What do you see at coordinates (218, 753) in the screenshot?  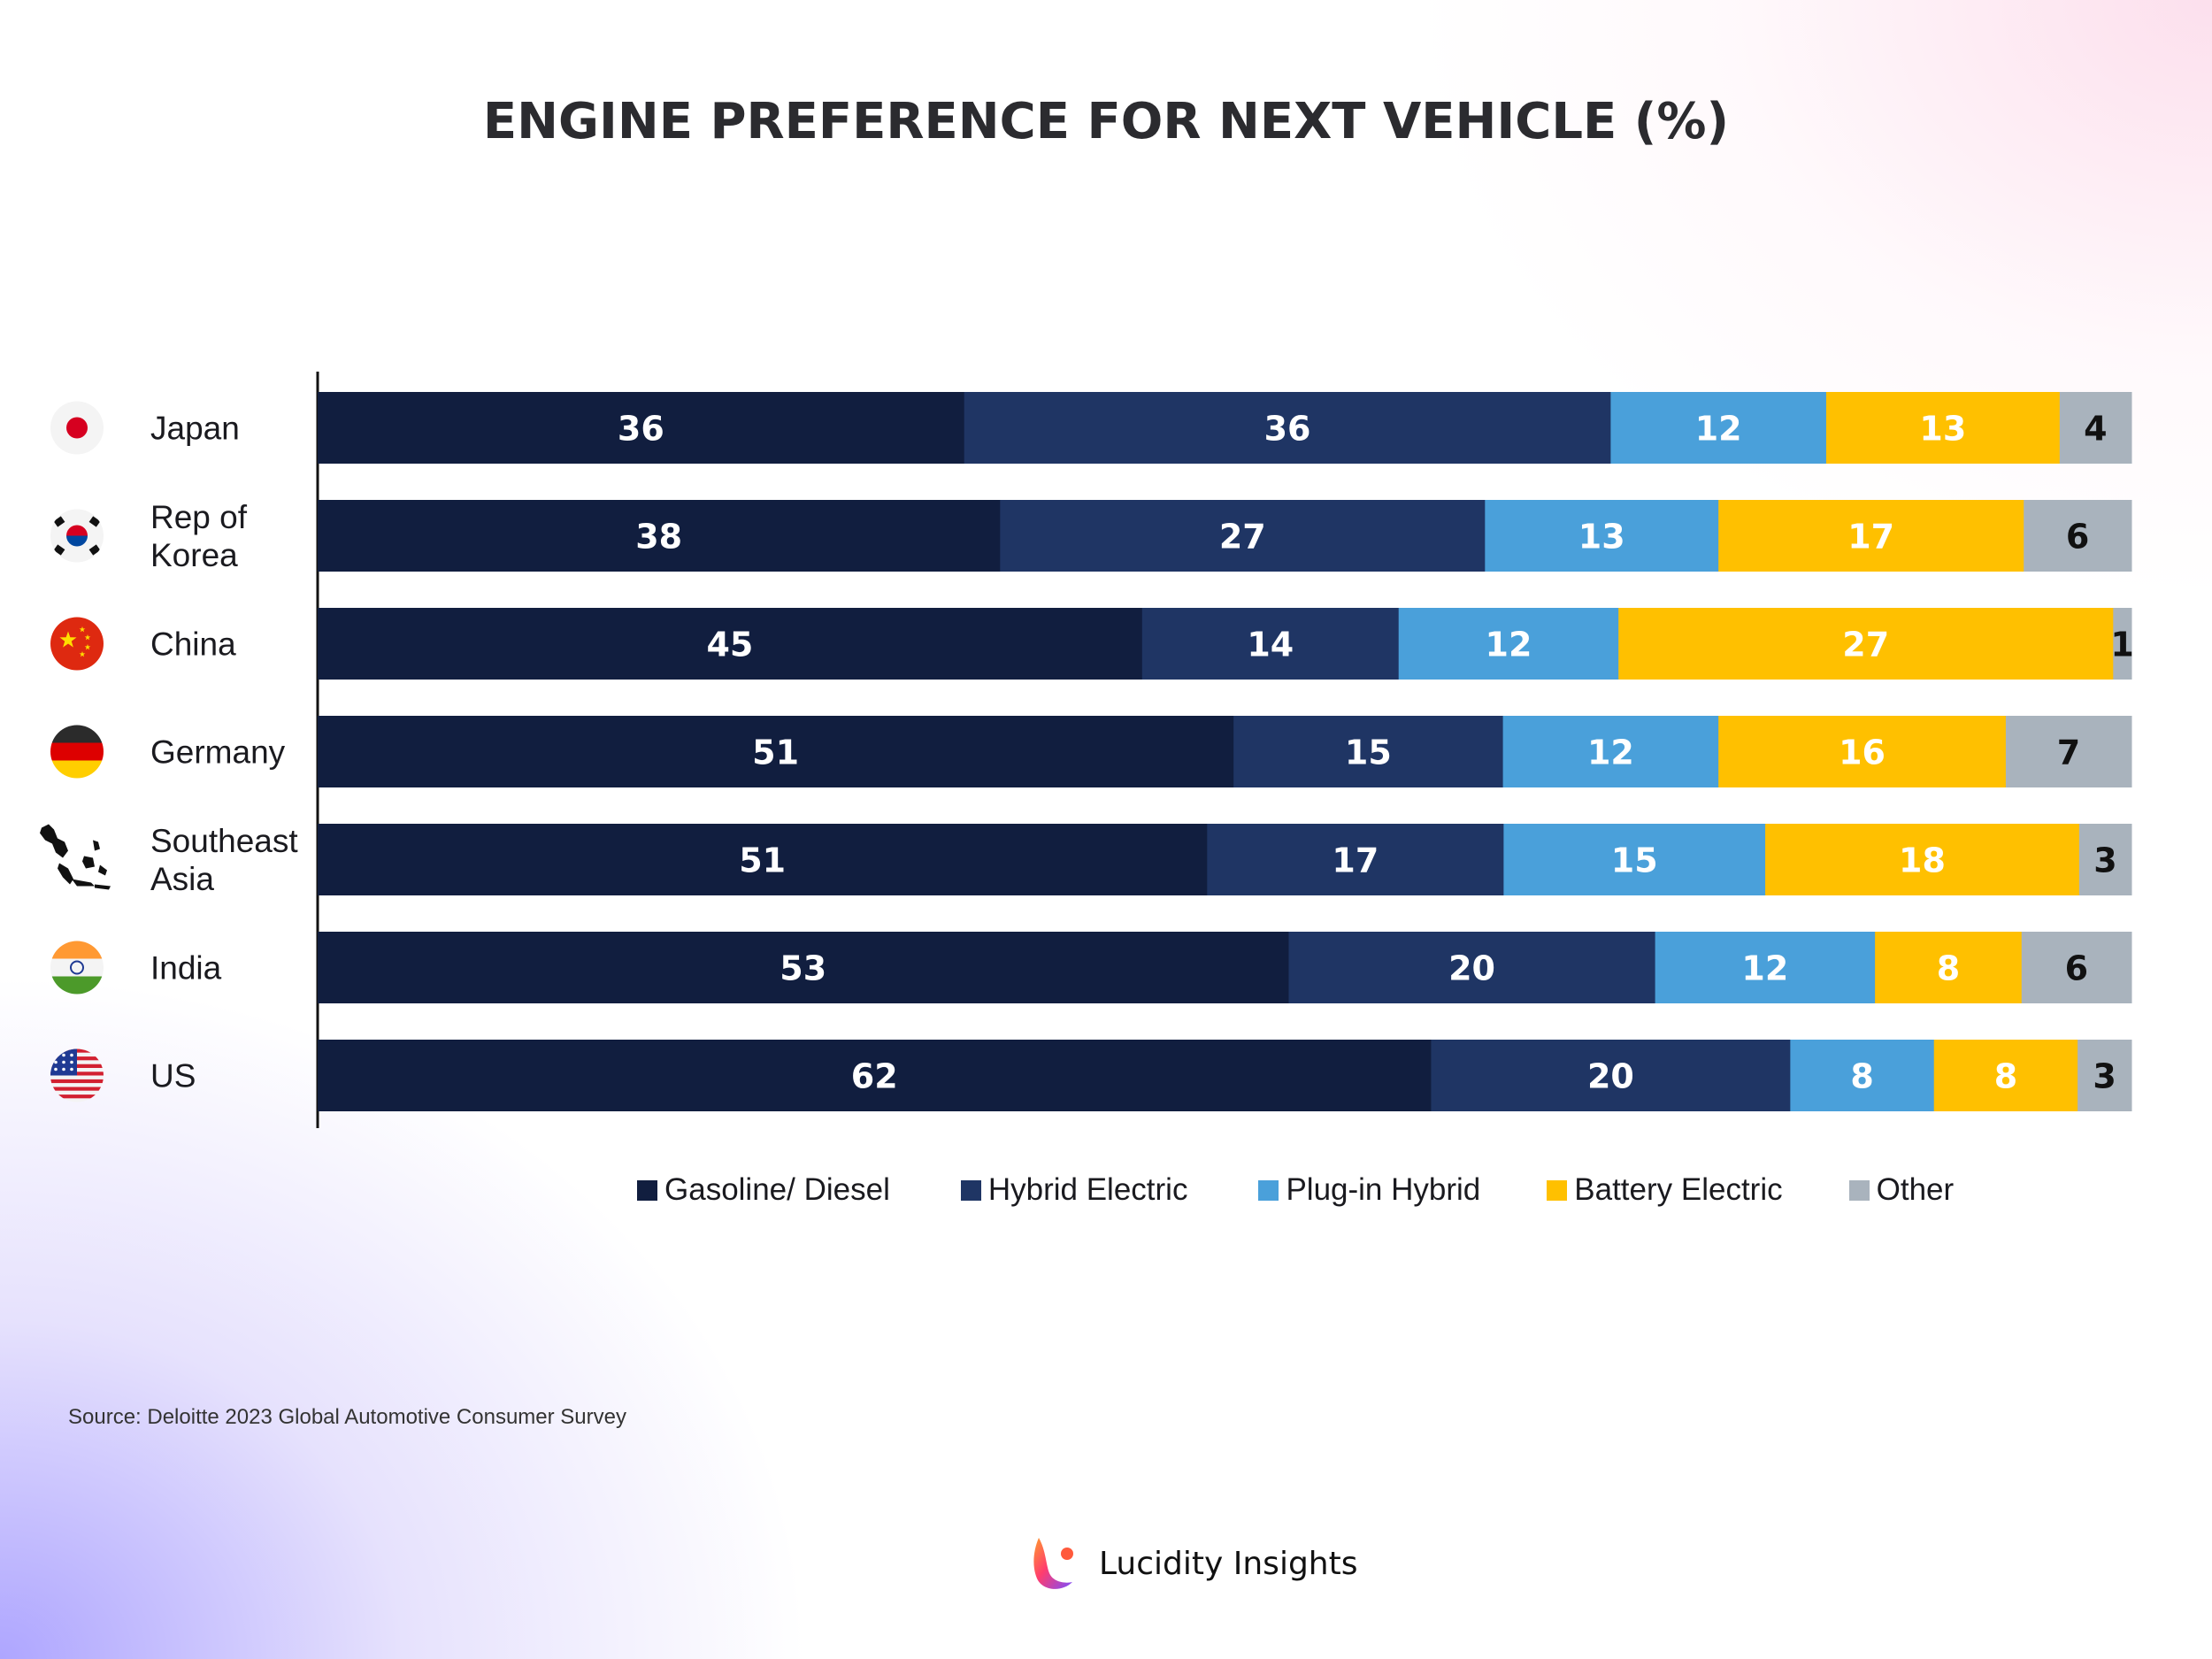 I see `category-label: Germany` at bounding box center [218, 753].